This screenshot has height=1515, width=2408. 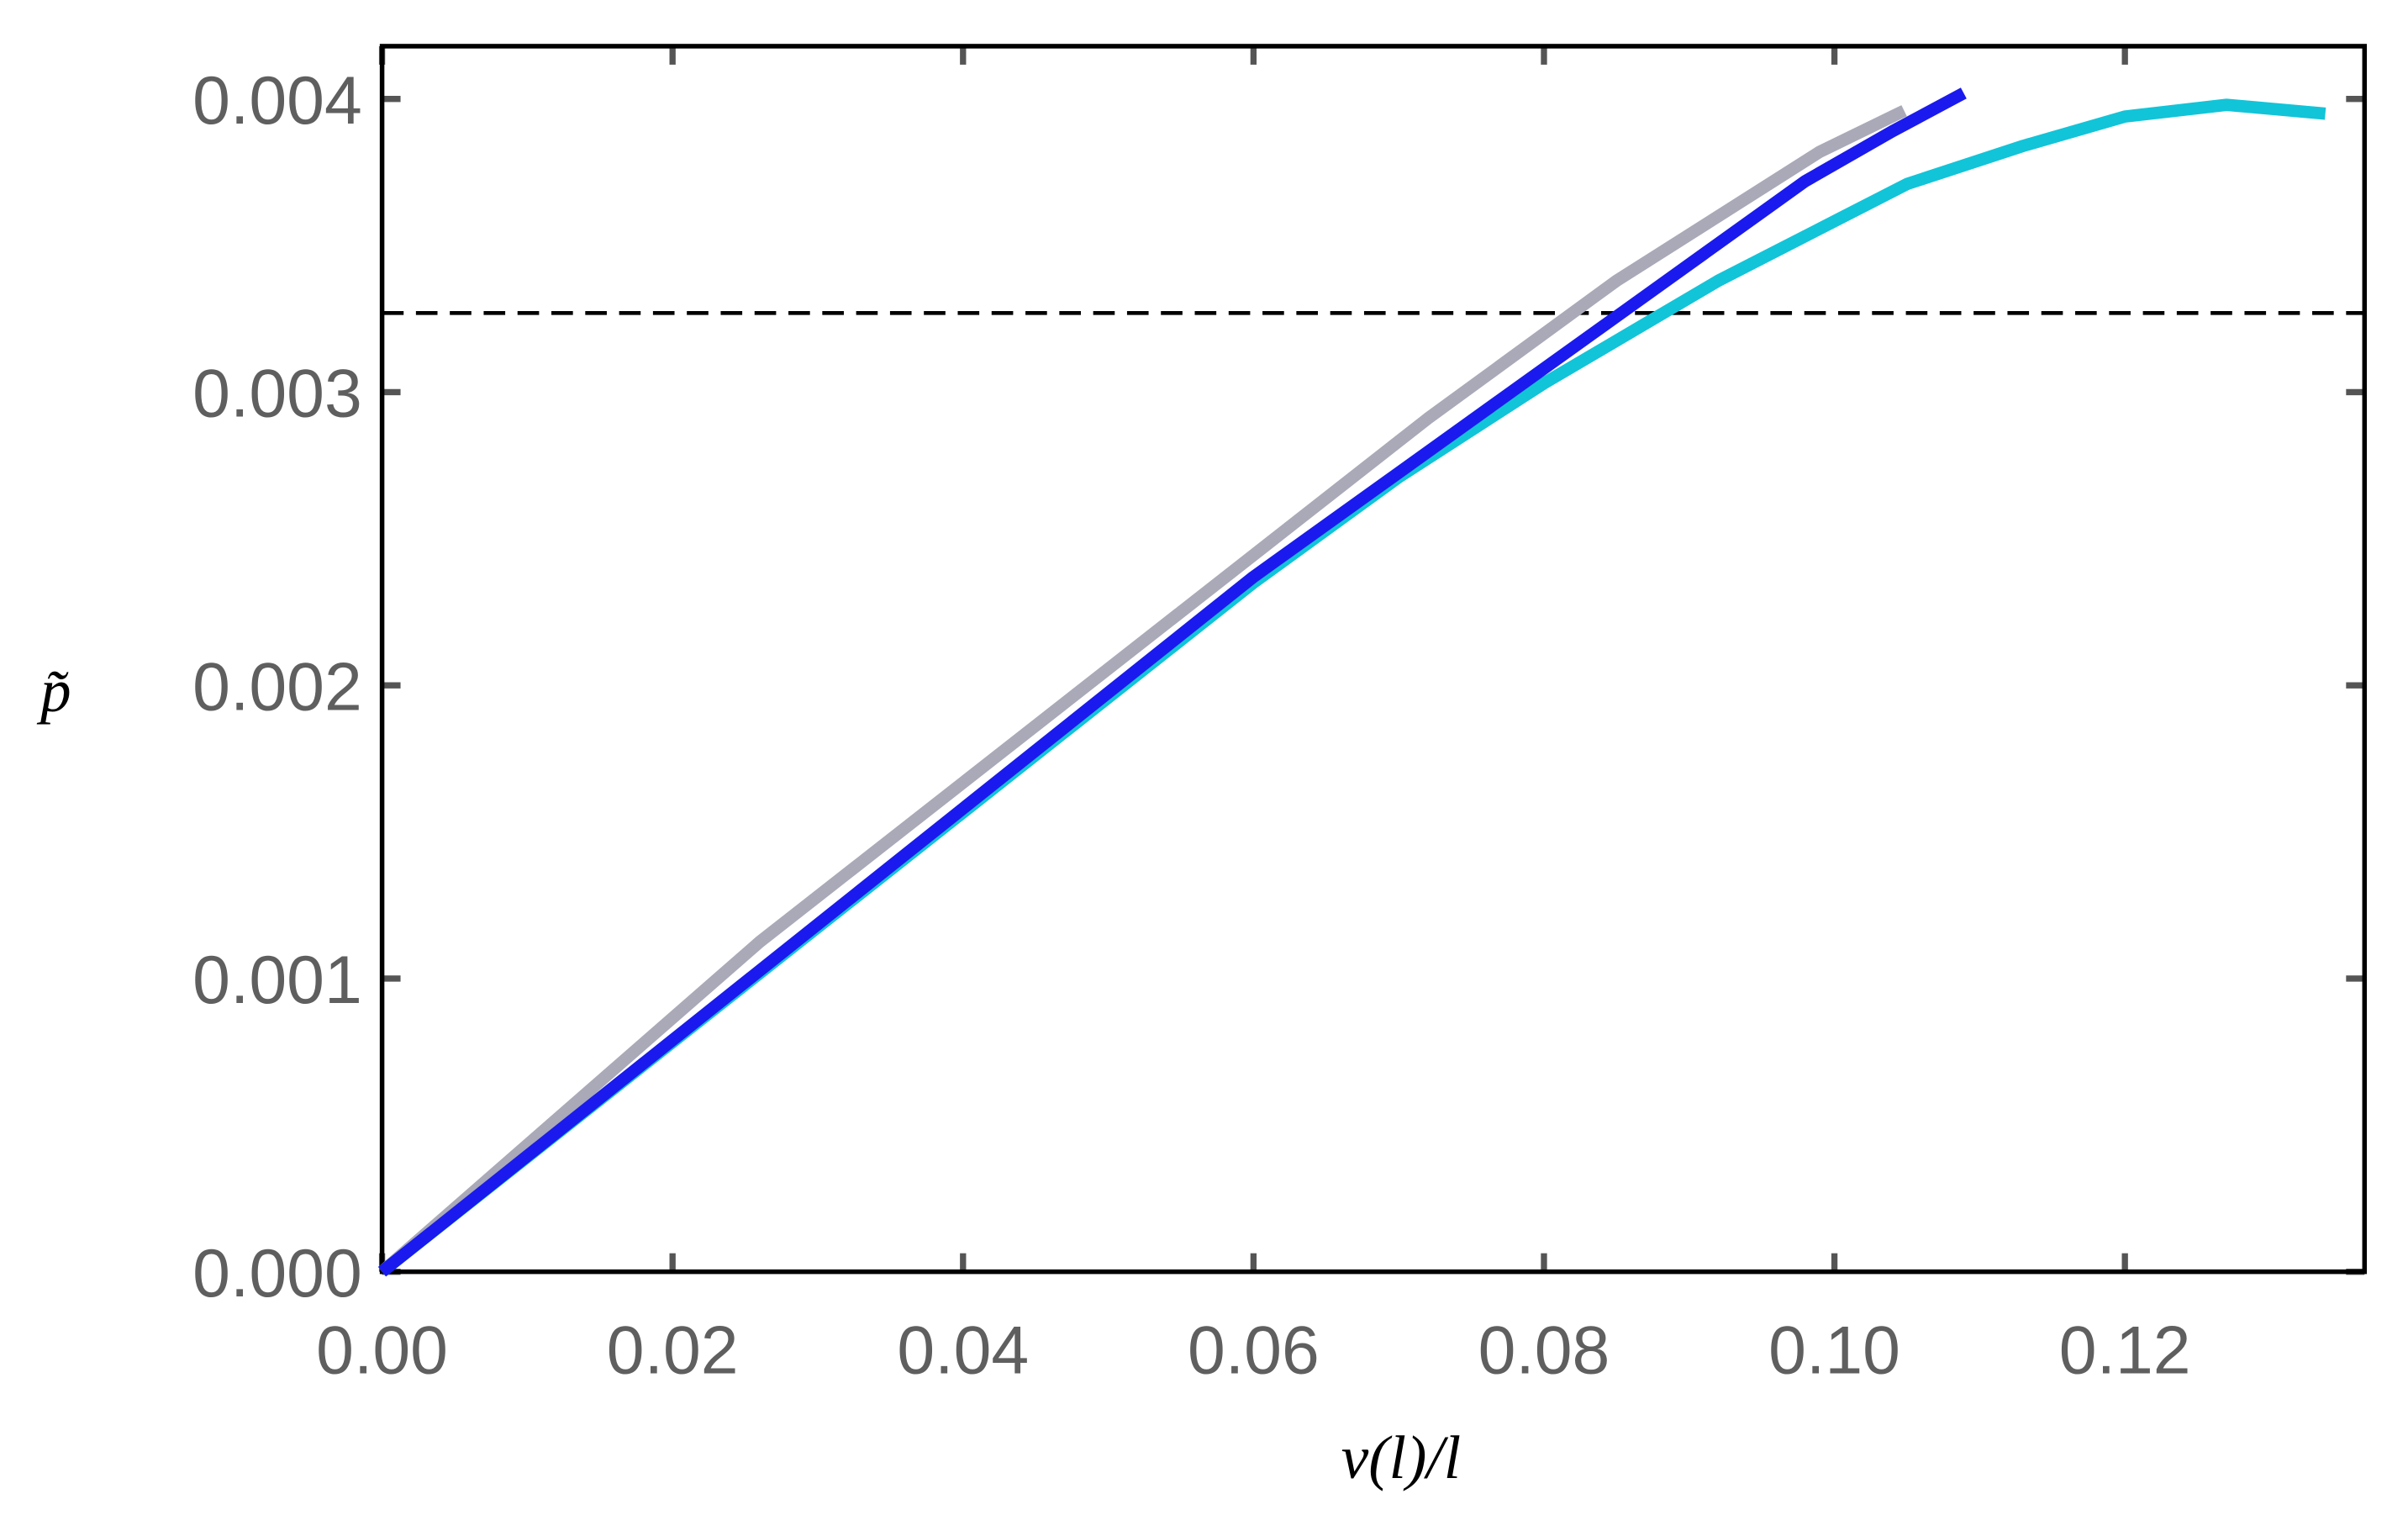 What do you see at coordinates (1401, 1457) in the screenshot?
I see `x-axis-label: v(l)/l` at bounding box center [1401, 1457].